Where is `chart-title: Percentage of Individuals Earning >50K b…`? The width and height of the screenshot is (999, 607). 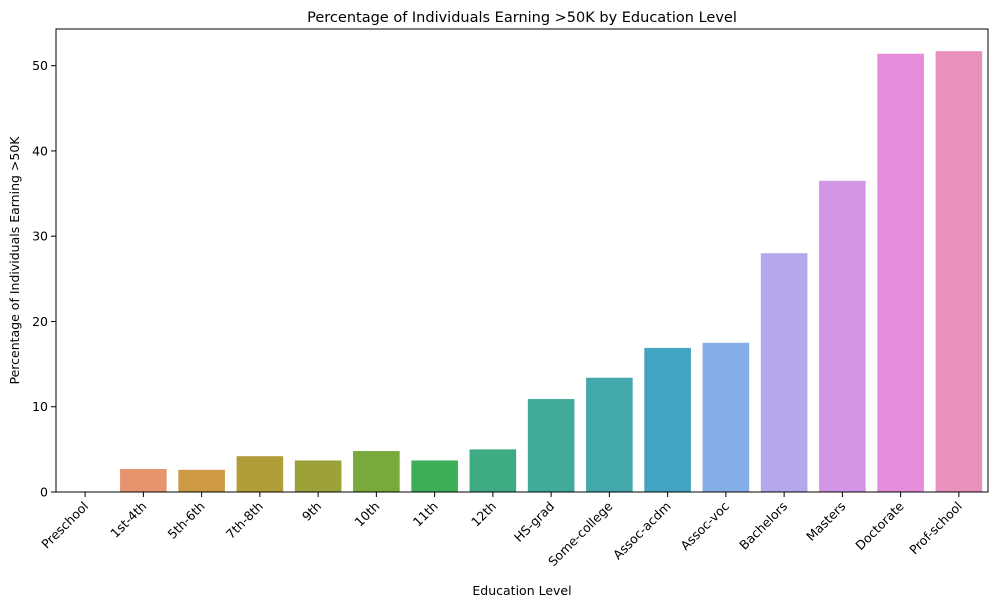 chart-title: Percentage of Individuals Earning >50K b… is located at coordinates (522, 18).